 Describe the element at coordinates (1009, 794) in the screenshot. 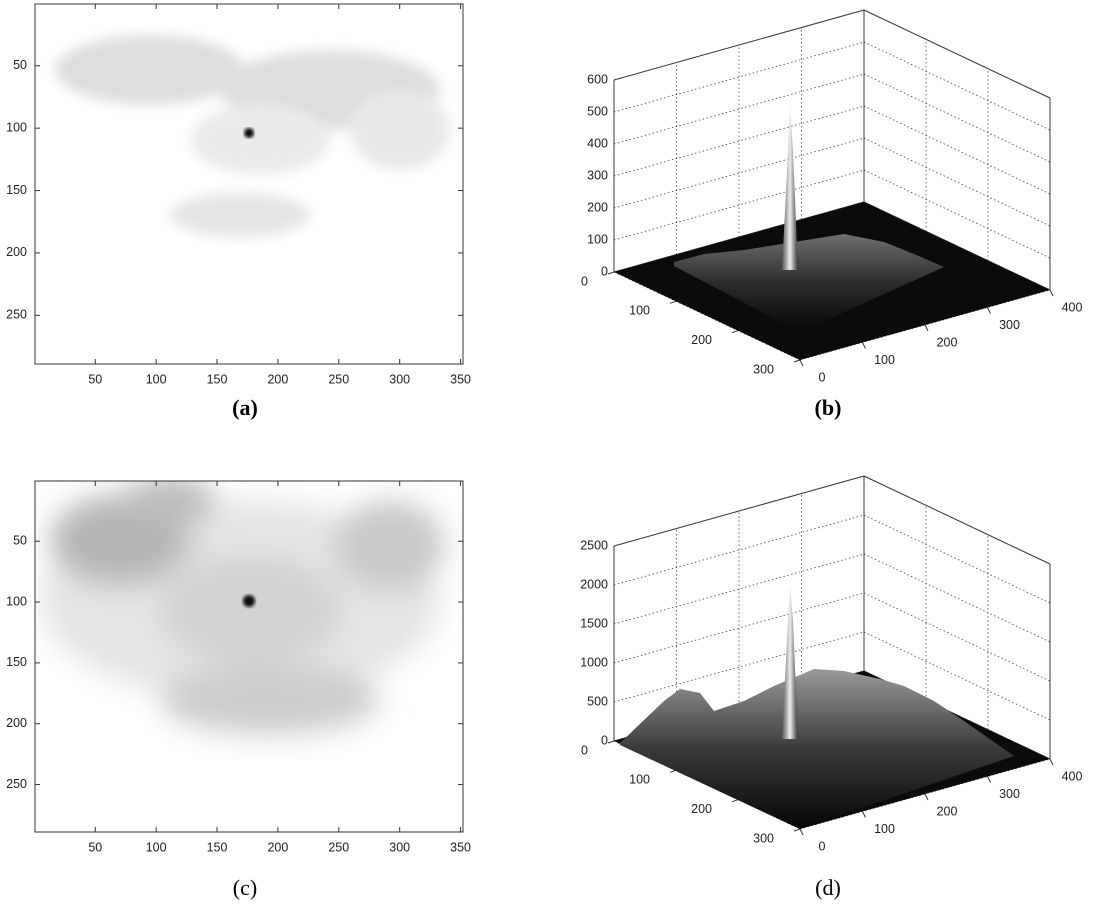

I see `y-tick-label: 300` at that location.